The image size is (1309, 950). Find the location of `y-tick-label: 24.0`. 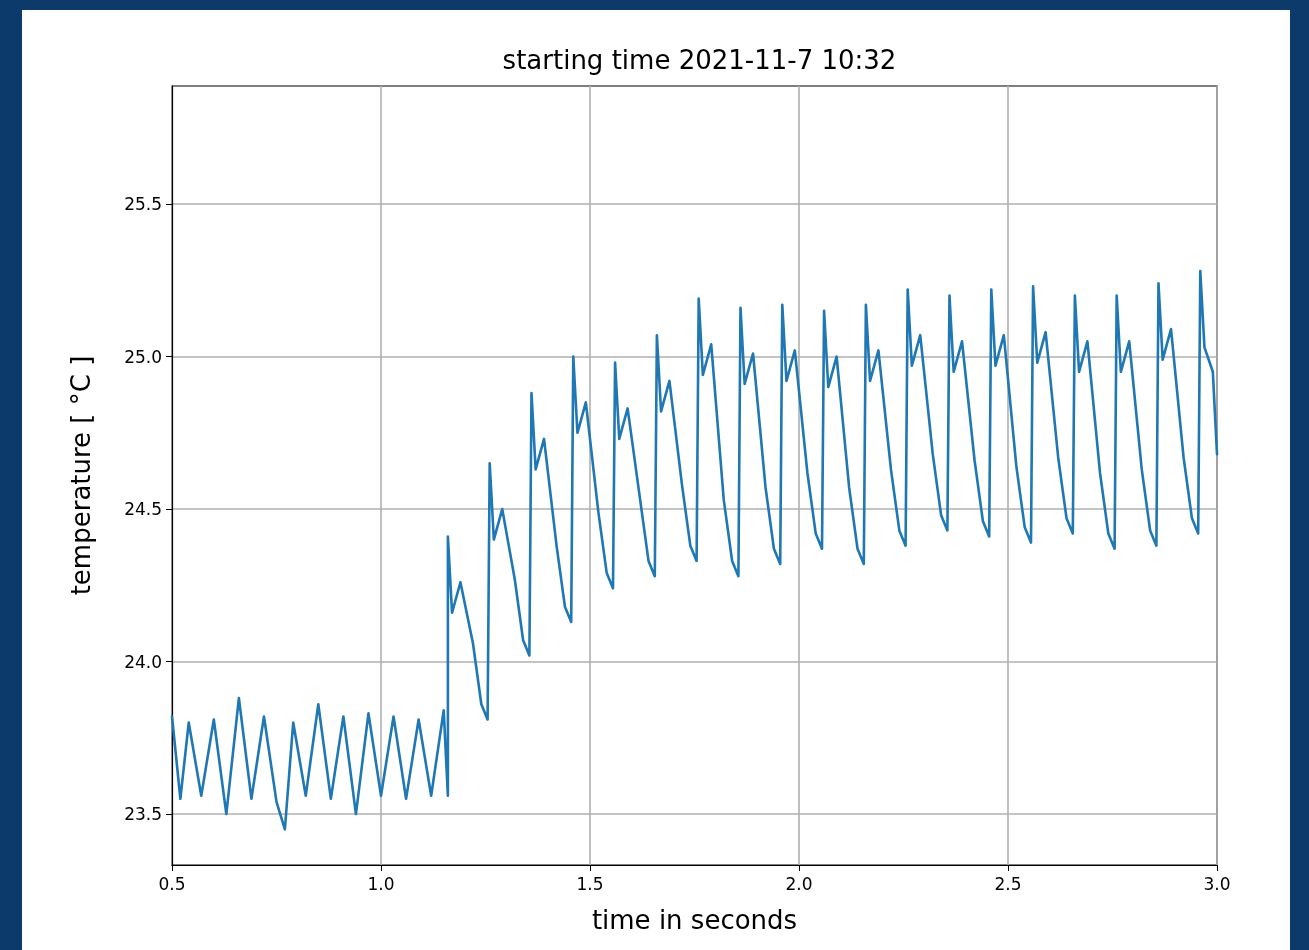

y-tick-label: 24.0 is located at coordinates (143, 661).